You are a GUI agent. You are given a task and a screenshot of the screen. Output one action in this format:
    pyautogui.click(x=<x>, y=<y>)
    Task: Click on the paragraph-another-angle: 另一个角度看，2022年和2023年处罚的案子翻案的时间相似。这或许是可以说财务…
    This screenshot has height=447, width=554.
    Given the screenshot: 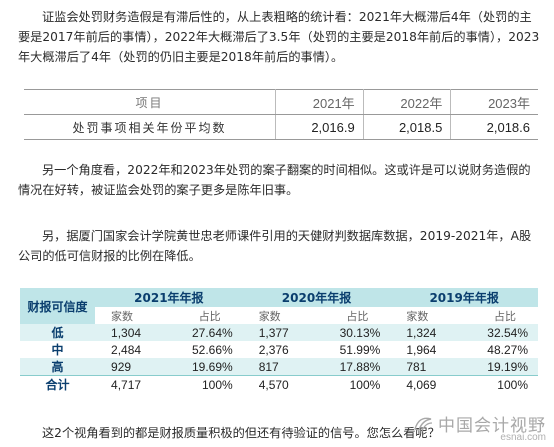 What is the action you would take?
    pyautogui.click(x=274, y=180)
    